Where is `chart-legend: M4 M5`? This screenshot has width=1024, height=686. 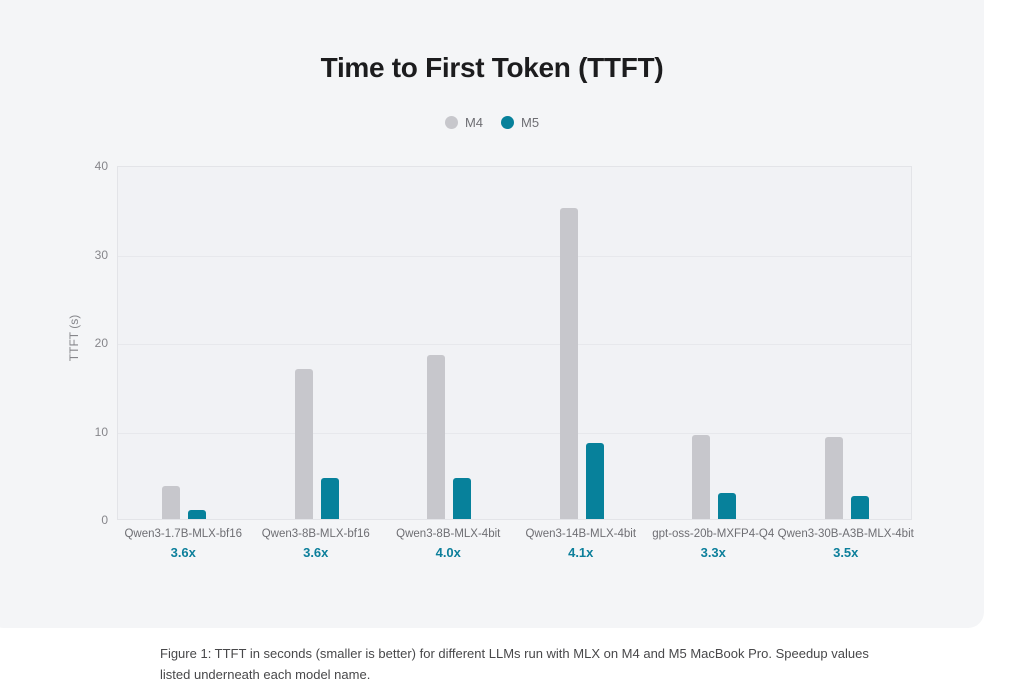 chart-legend: M4 M5 is located at coordinates (492, 122).